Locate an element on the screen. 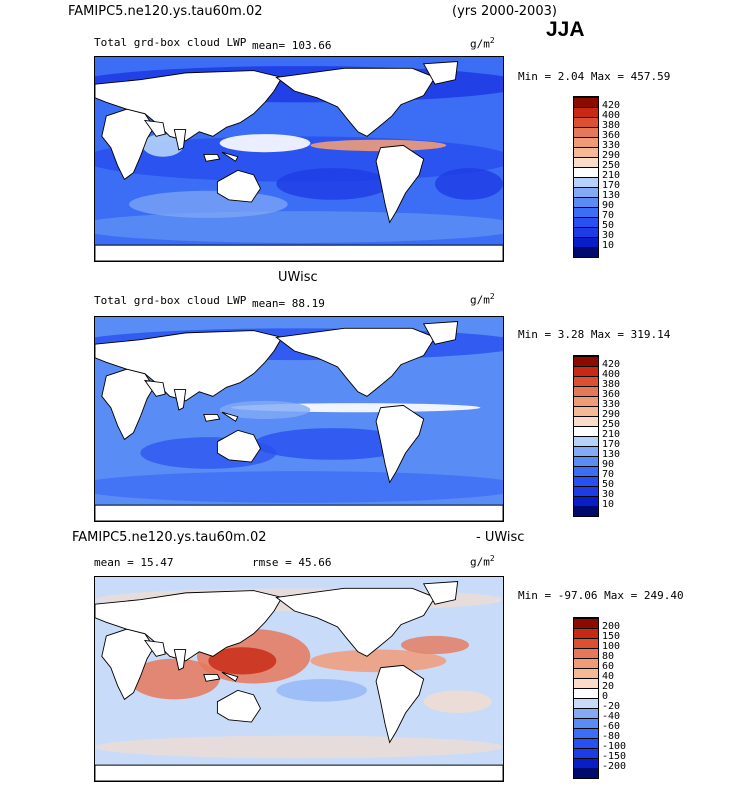  colorbar-label: 200 is located at coordinates (611, 626).